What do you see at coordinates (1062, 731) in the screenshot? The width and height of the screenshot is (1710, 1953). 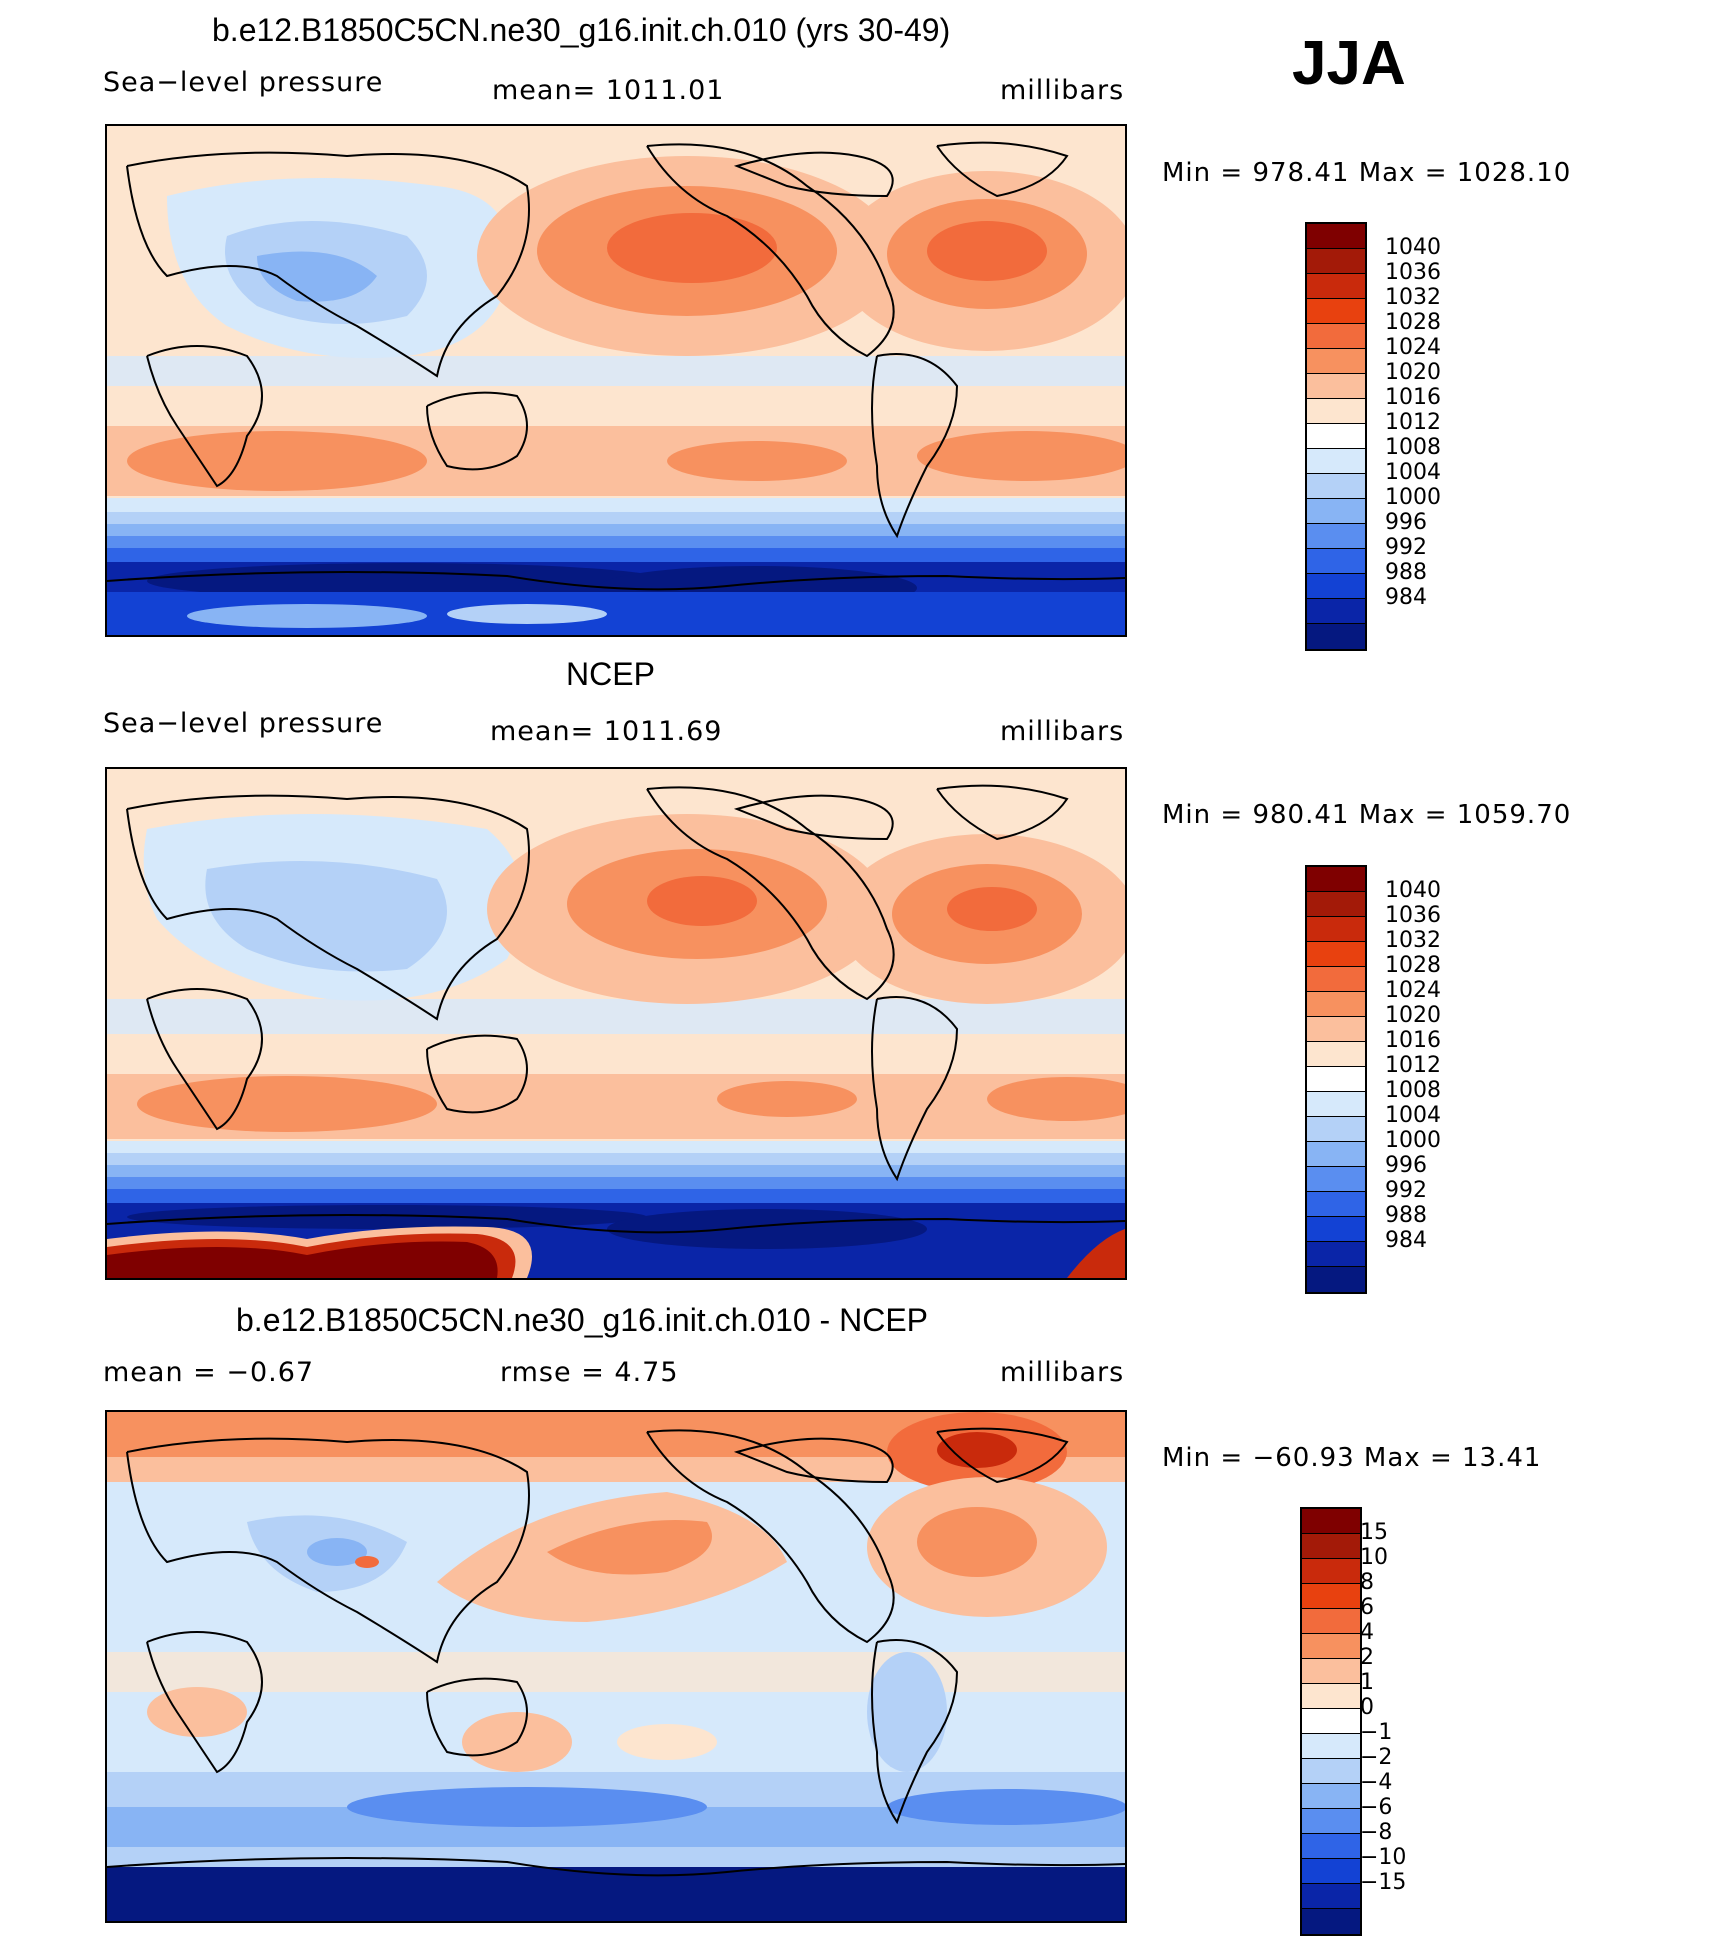 I see `panel-2-units-label: millibars` at bounding box center [1062, 731].